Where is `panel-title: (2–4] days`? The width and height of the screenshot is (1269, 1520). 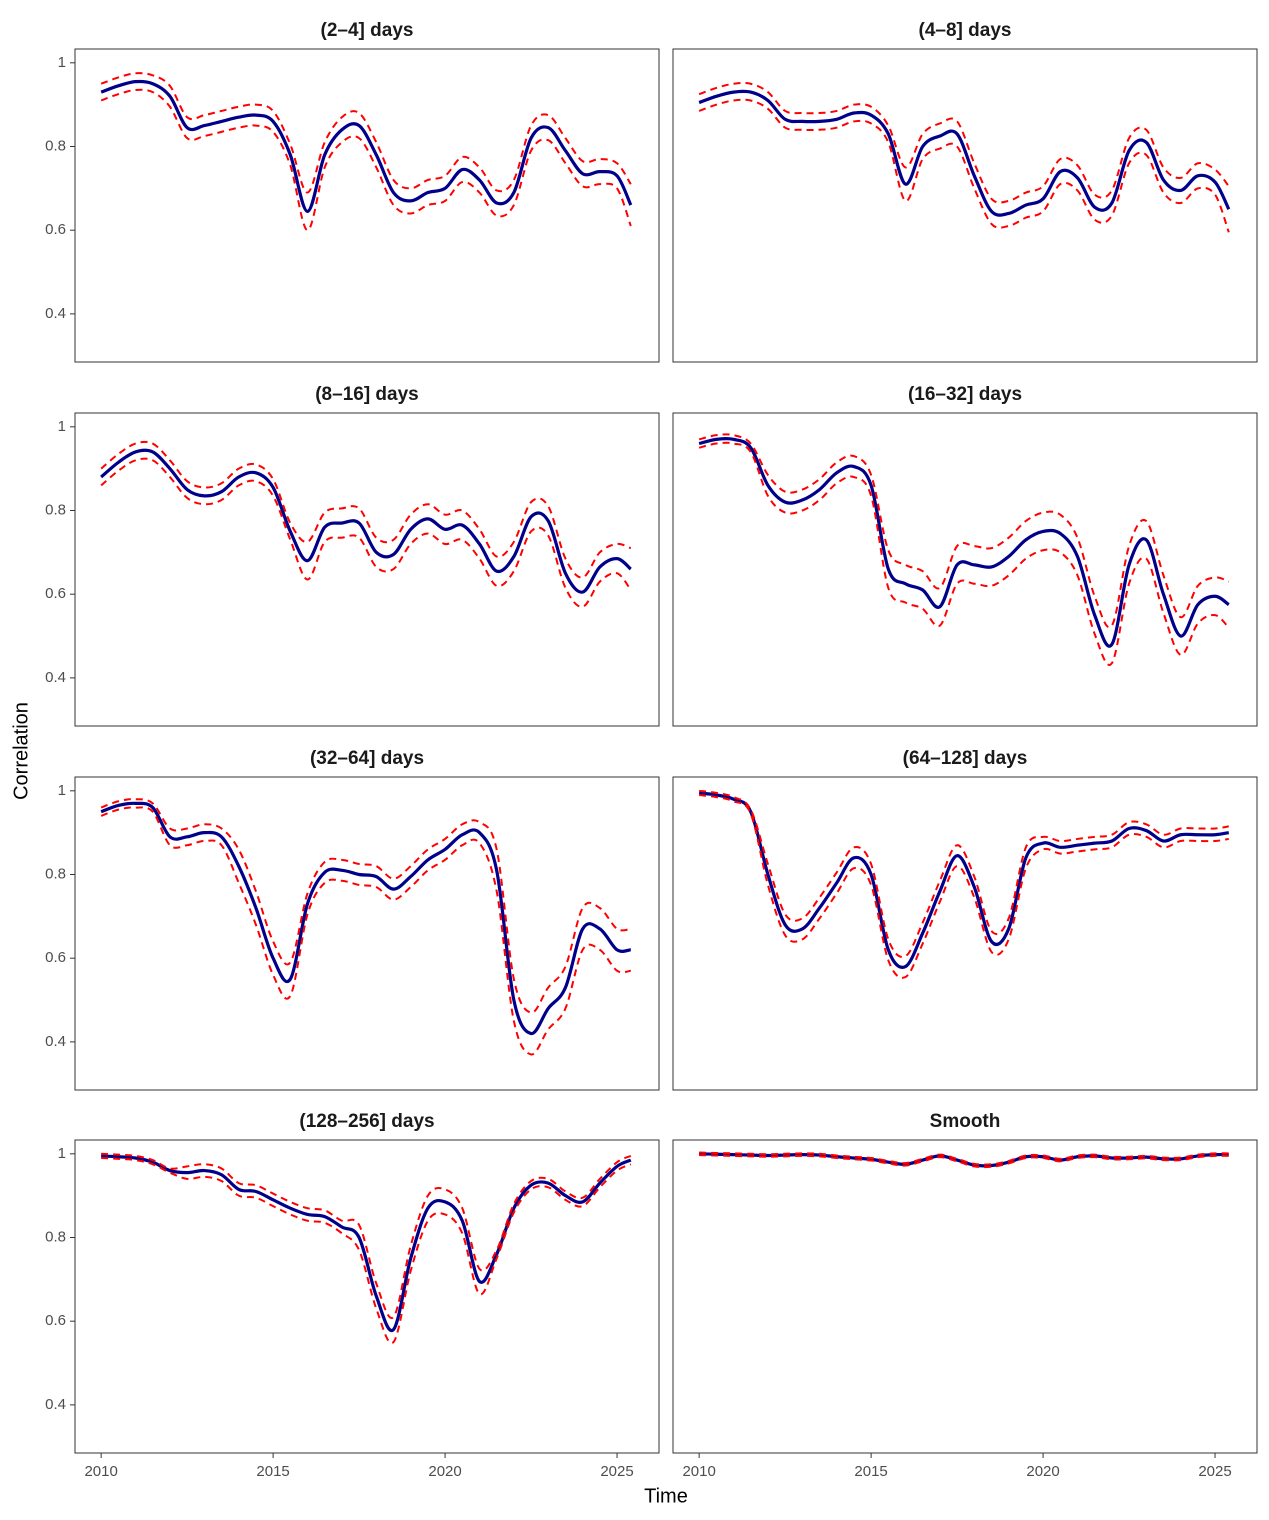
panel-title: (2–4] days is located at coordinates (367, 30).